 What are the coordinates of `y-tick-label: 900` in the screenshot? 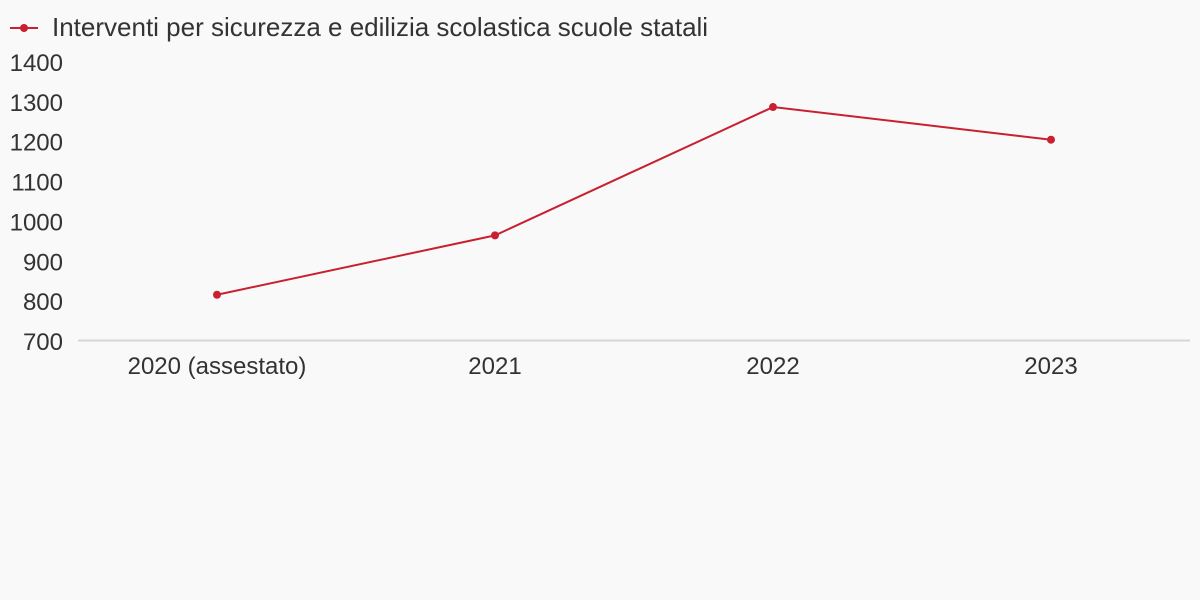 It's located at (43, 262).